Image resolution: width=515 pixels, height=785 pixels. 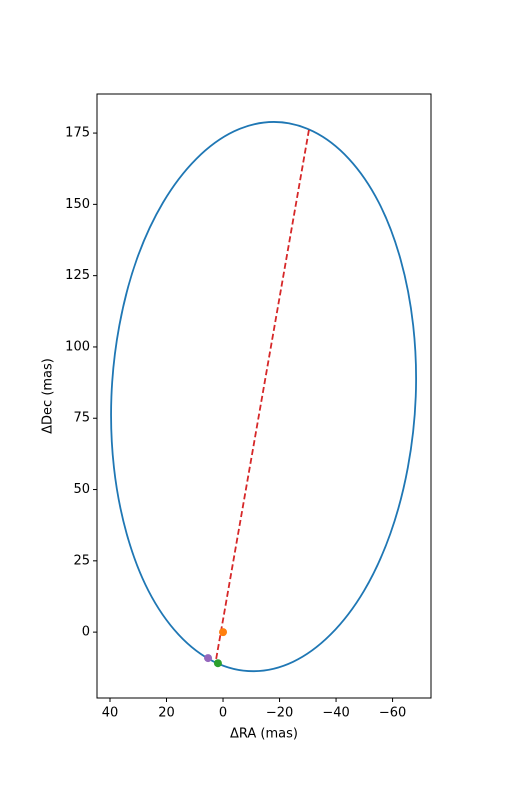 I want to click on dashed-line, so click(x=262, y=395).